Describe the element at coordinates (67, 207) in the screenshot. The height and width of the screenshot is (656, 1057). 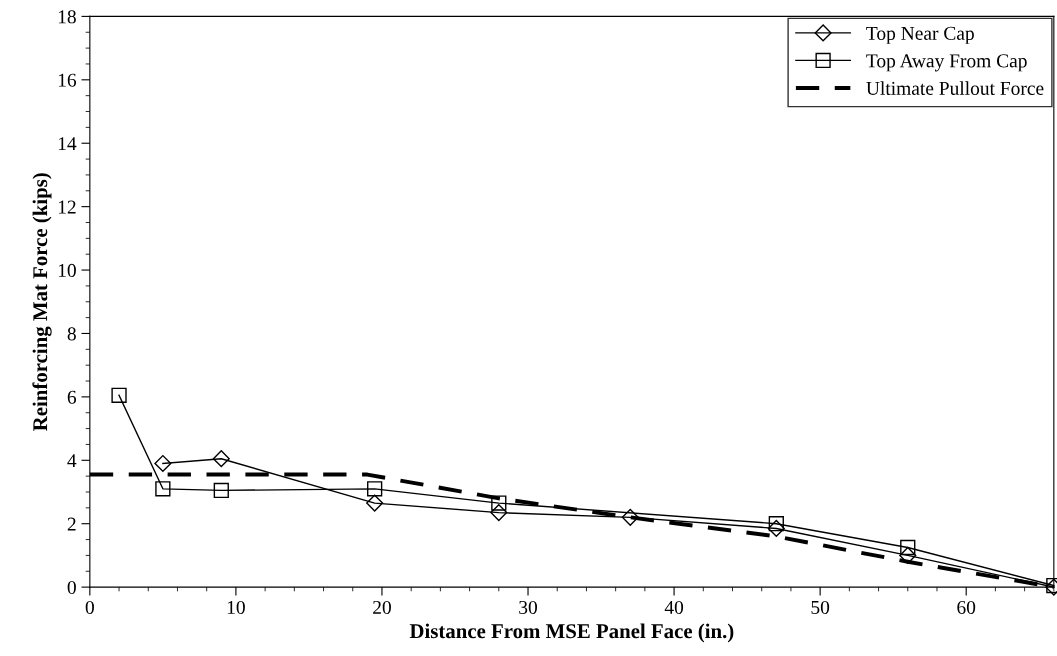
I see `y-tick-label: 12` at that location.